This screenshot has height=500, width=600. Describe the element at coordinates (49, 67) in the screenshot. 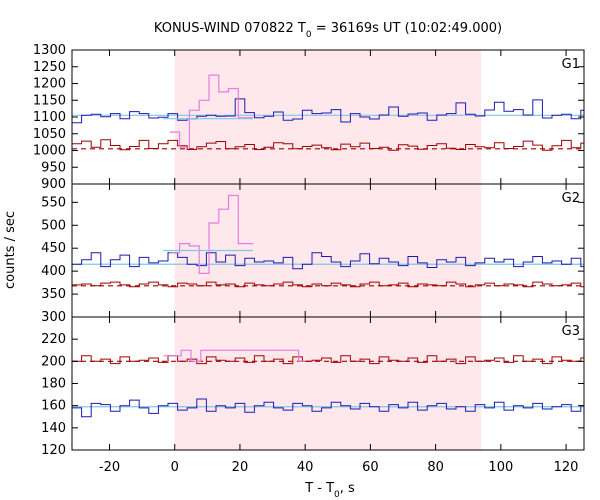

I see `y-tick-label: 1250` at that location.